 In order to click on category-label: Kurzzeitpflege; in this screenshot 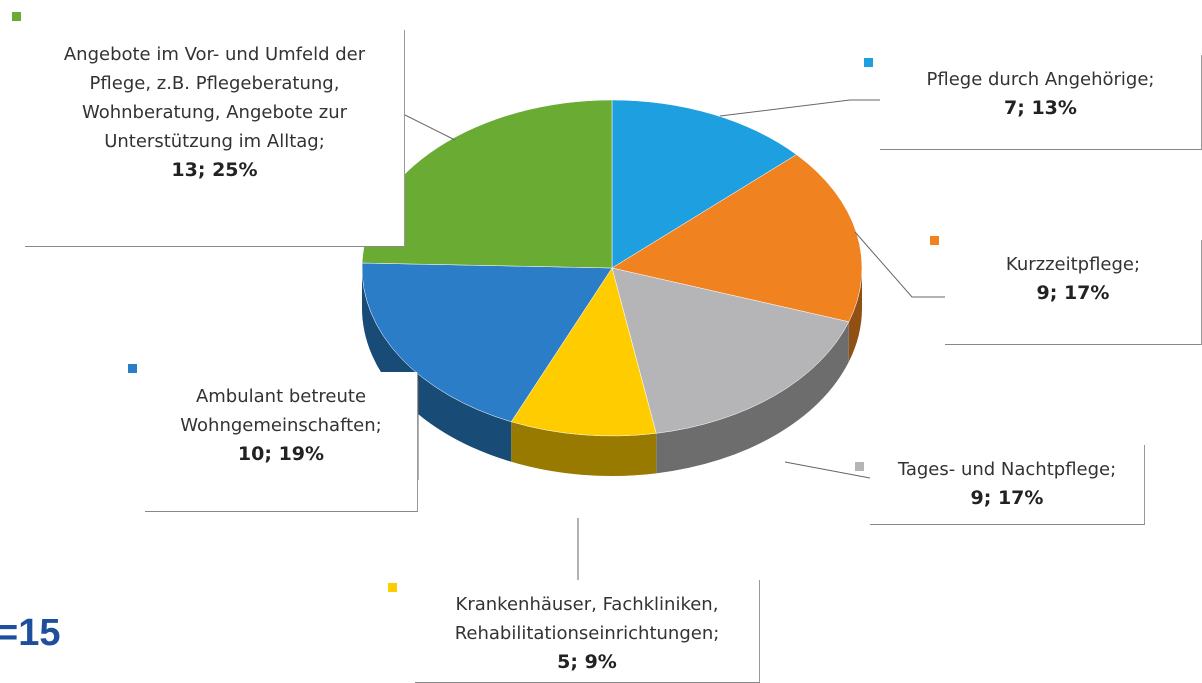, I will do `click(1073, 264)`.